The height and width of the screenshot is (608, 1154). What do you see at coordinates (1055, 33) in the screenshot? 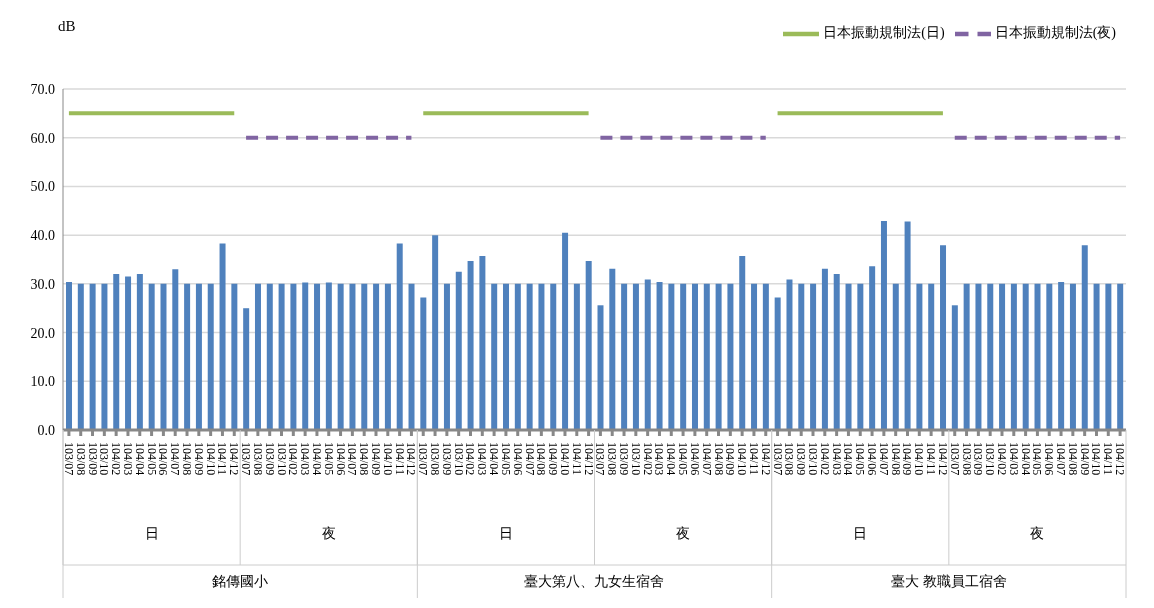
I see `legend-label: 日本振動規制法(夜)` at bounding box center [1055, 33].